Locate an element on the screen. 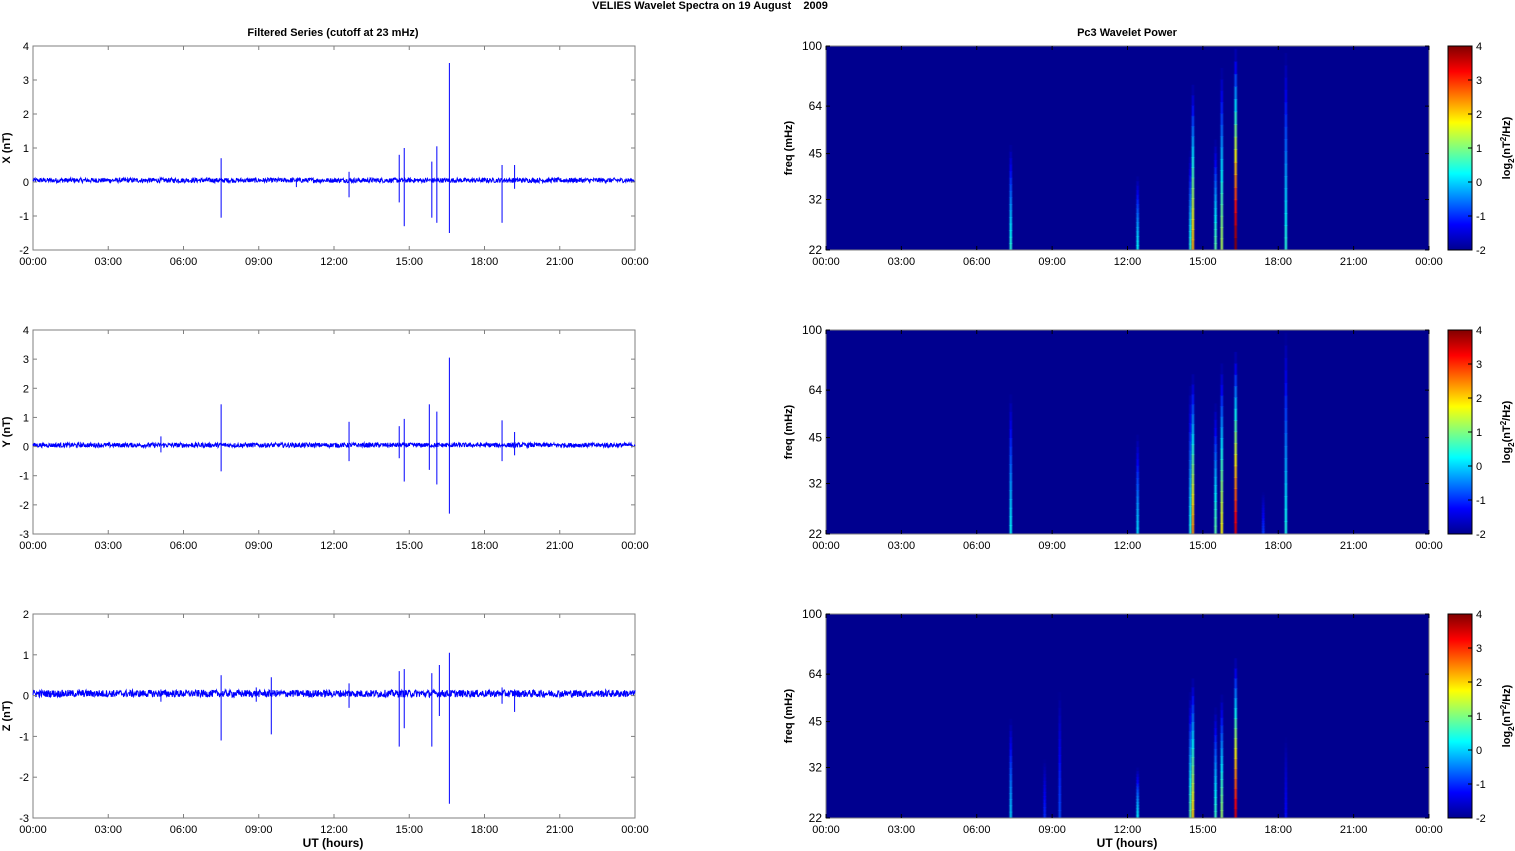  x-tick-label: 18:00 is located at coordinates (1278, 262).